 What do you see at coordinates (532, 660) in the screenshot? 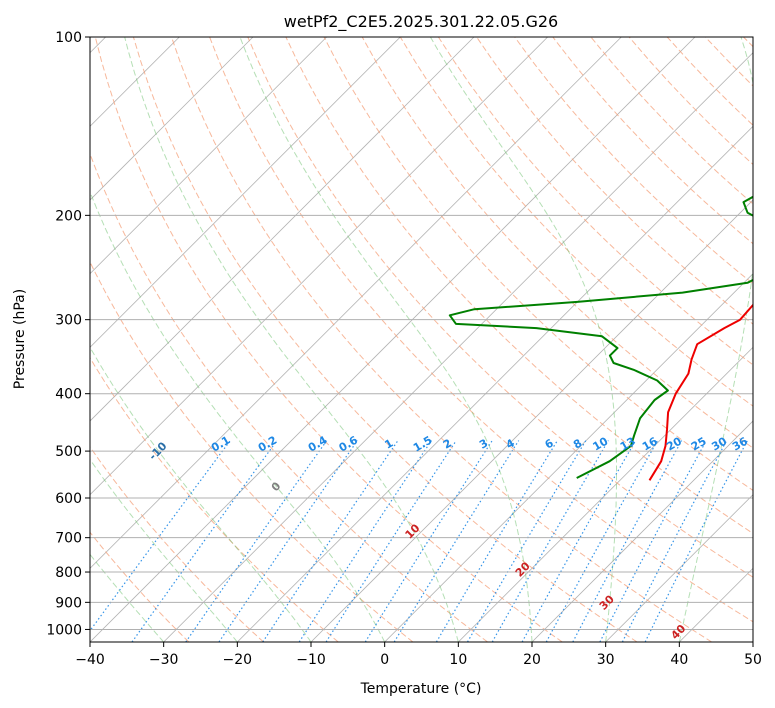
I see `x-tick-label: 20` at bounding box center [532, 660].